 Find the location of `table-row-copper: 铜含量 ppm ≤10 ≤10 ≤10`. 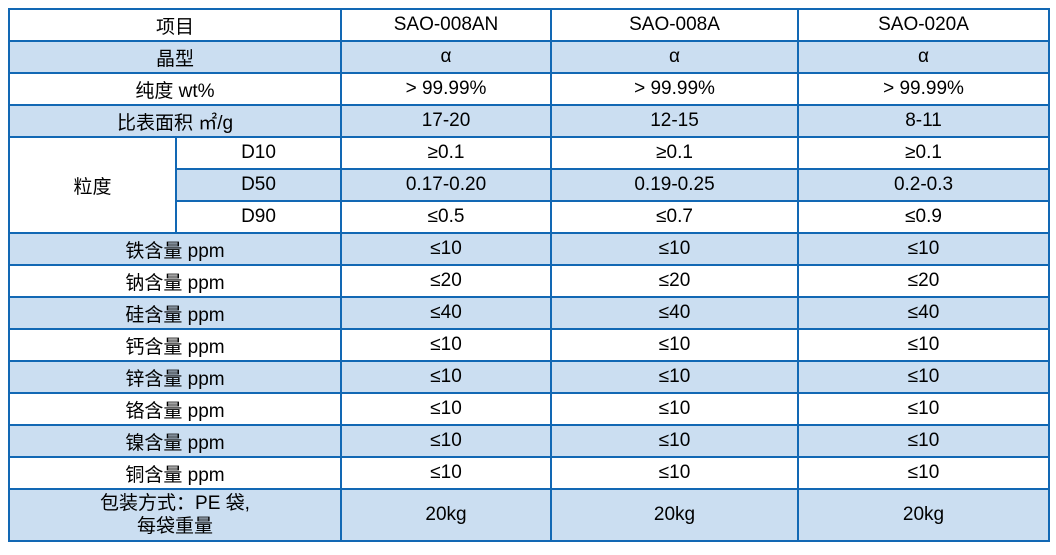

table-row-copper: 铜含量 ppm ≤10 ≤10 ≤10 is located at coordinates (529, 473).